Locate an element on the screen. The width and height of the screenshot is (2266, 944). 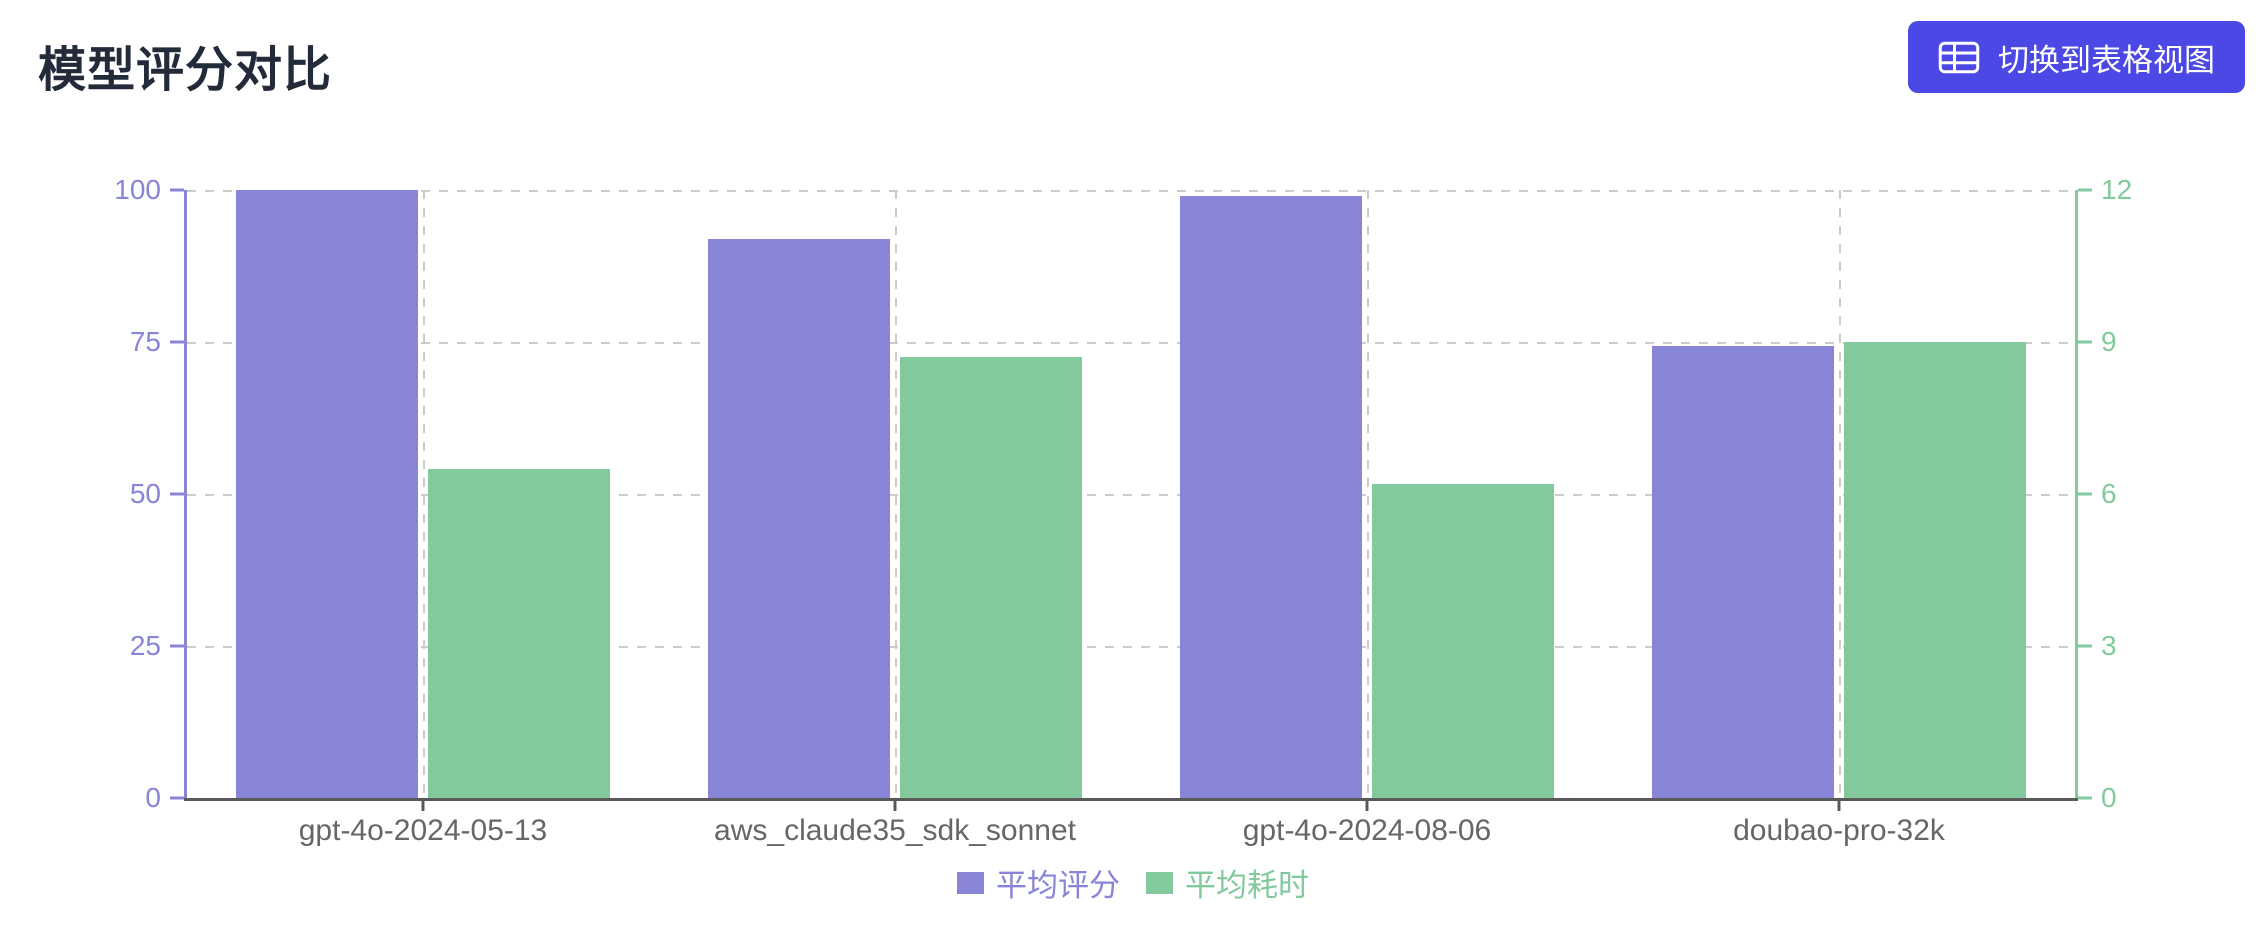
legend-label-time: 平均耗时 is located at coordinates (1247, 885).